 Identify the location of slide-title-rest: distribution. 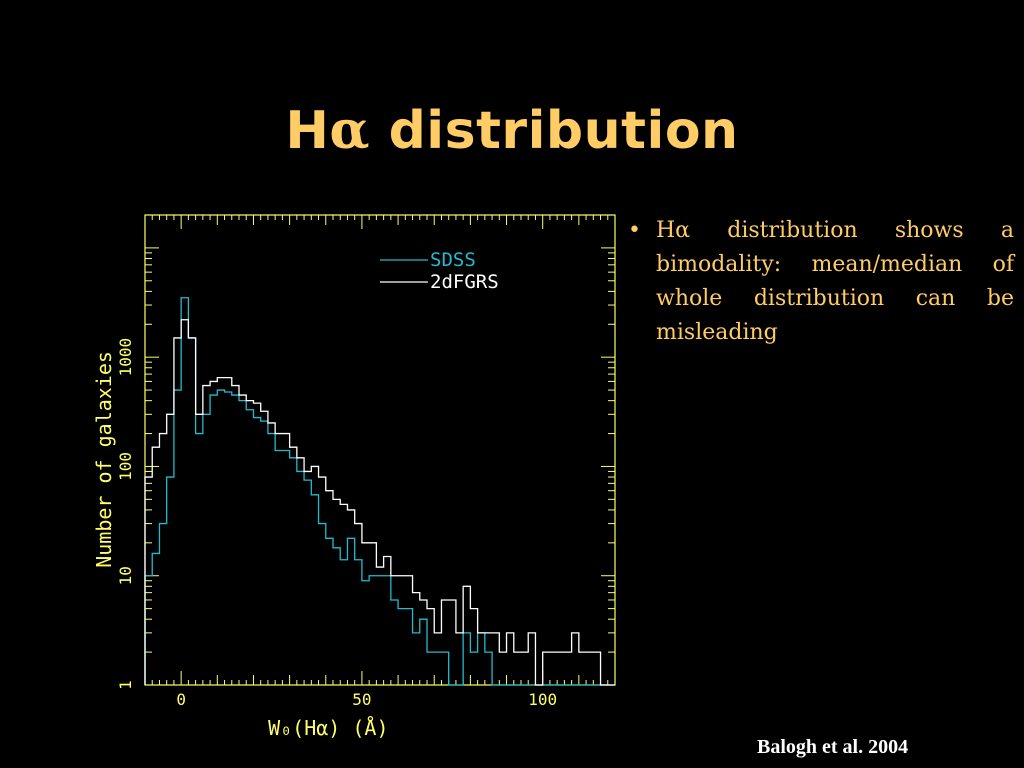
(554, 131).